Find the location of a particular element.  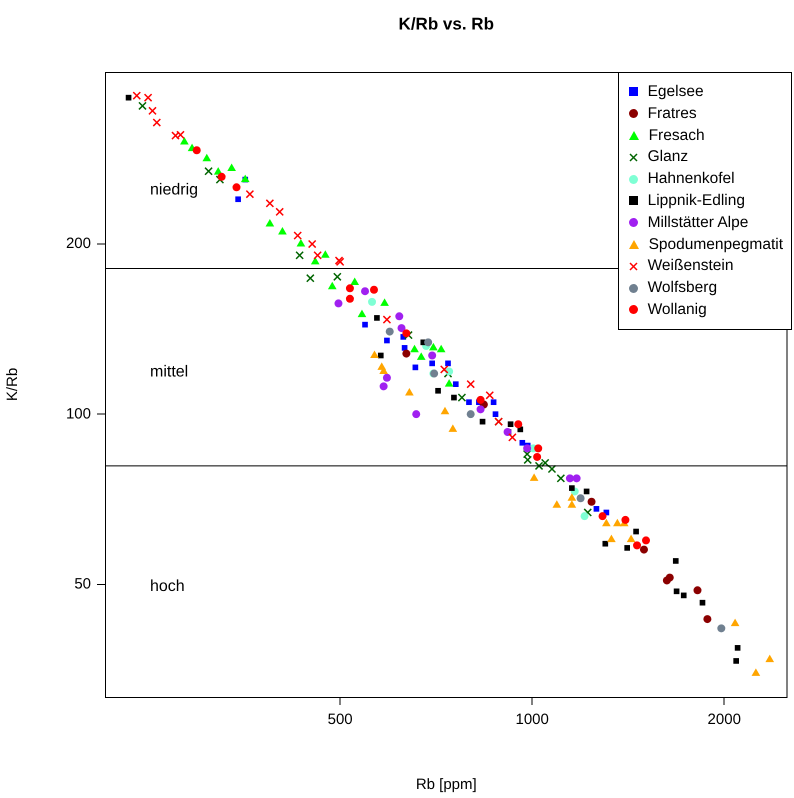

chart-title: K/Rb vs. Rb is located at coordinates (446, 24).